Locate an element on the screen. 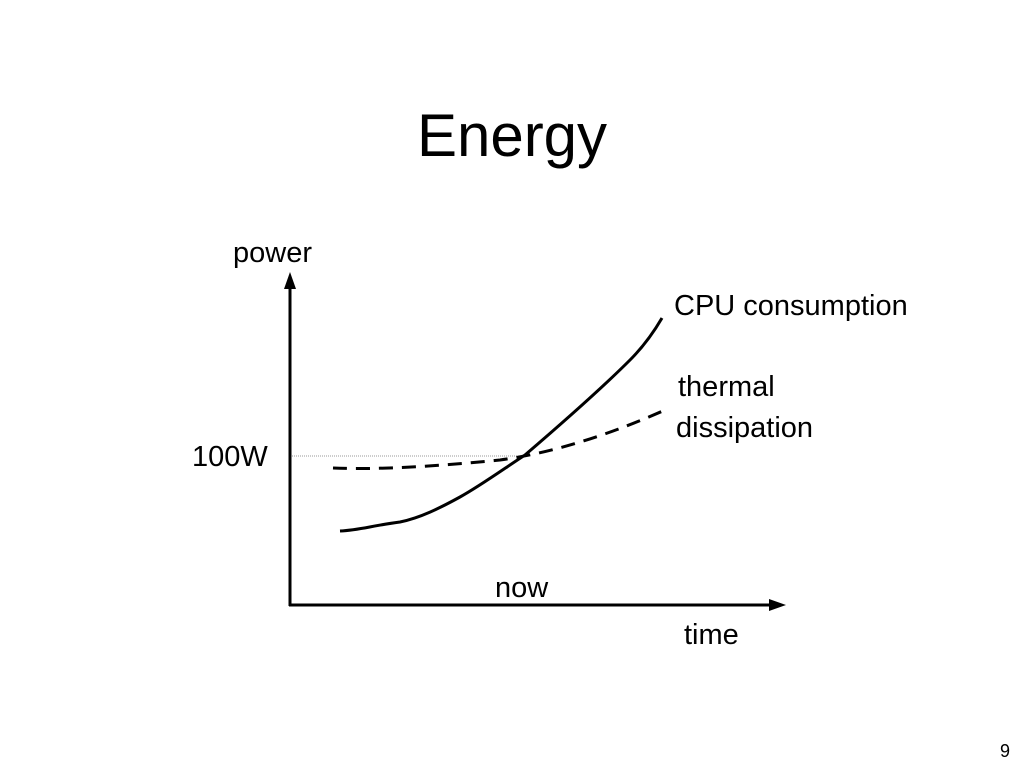 The height and width of the screenshot is (768, 1024). y-axis-arrowhead is located at coordinates (290, 280).